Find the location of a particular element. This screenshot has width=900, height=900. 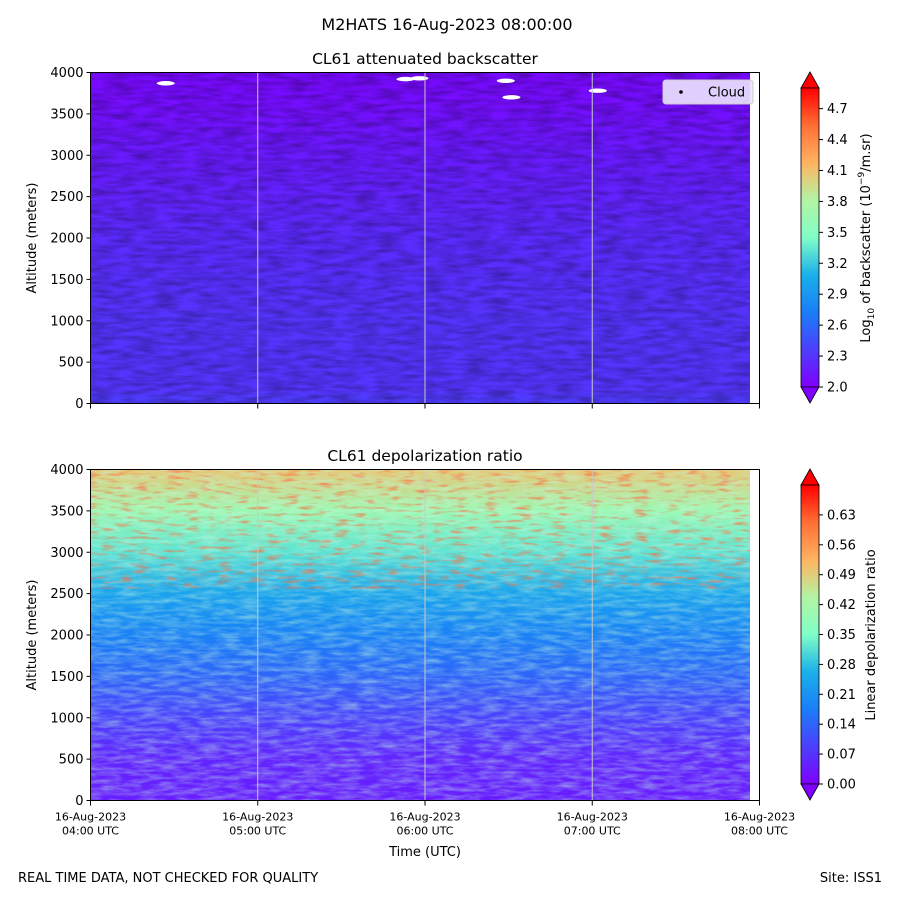

site-label: Site: ISS1 is located at coordinates (851, 878).